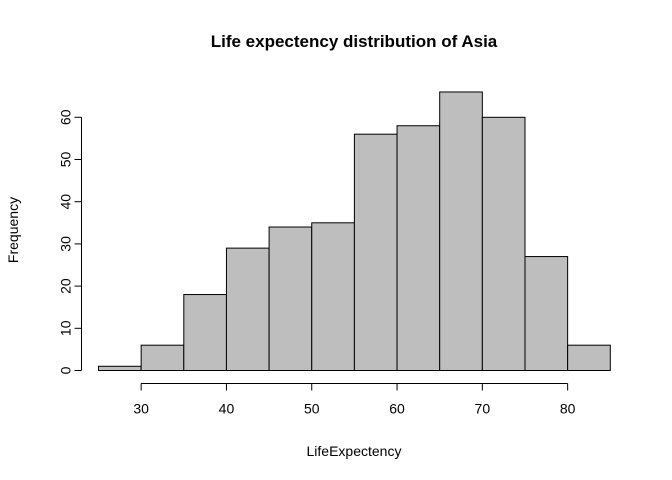 Image resolution: width=672 pixels, height=480 pixels. Describe the element at coordinates (13, 230) in the screenshot. I see `y-axis-label: Frequency` at that location.